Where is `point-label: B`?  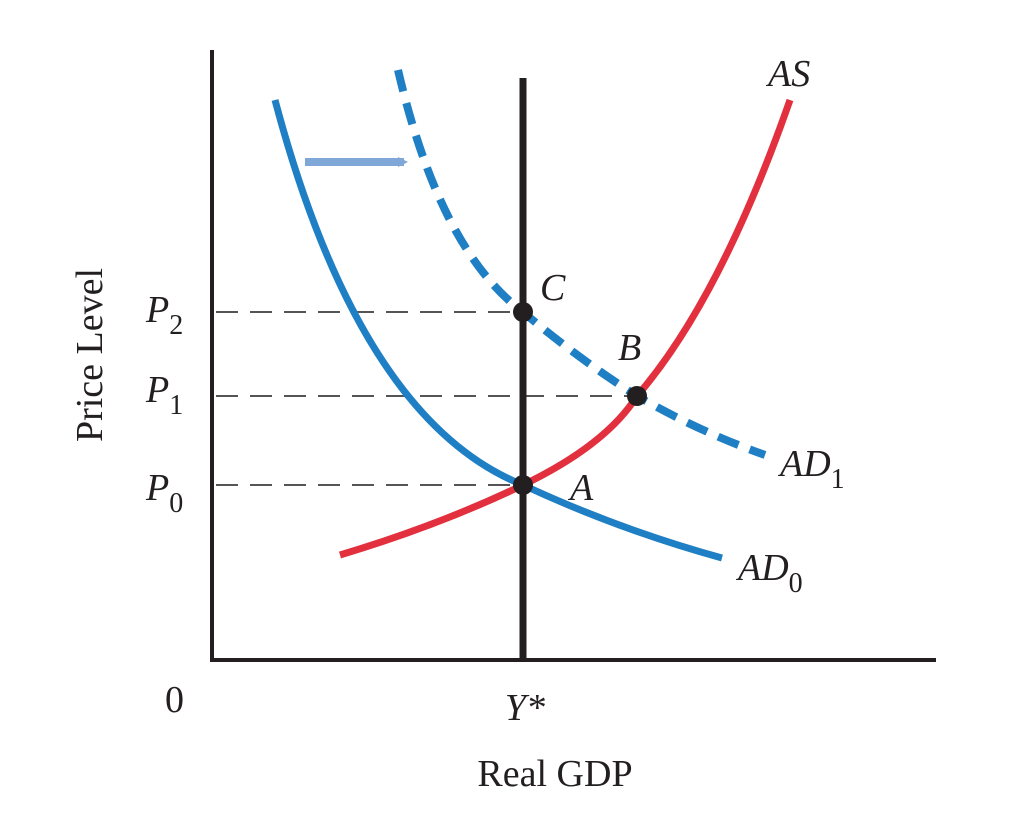
point-label: B is located at coordinates (629, 348).